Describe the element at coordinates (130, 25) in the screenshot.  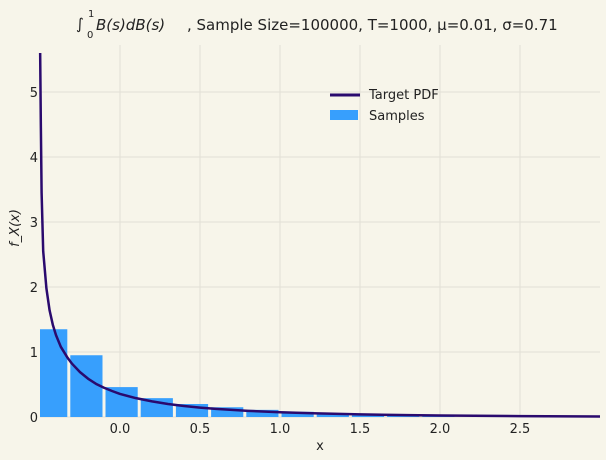
I see `title-integrand: B(s)dB(s)` at that location.